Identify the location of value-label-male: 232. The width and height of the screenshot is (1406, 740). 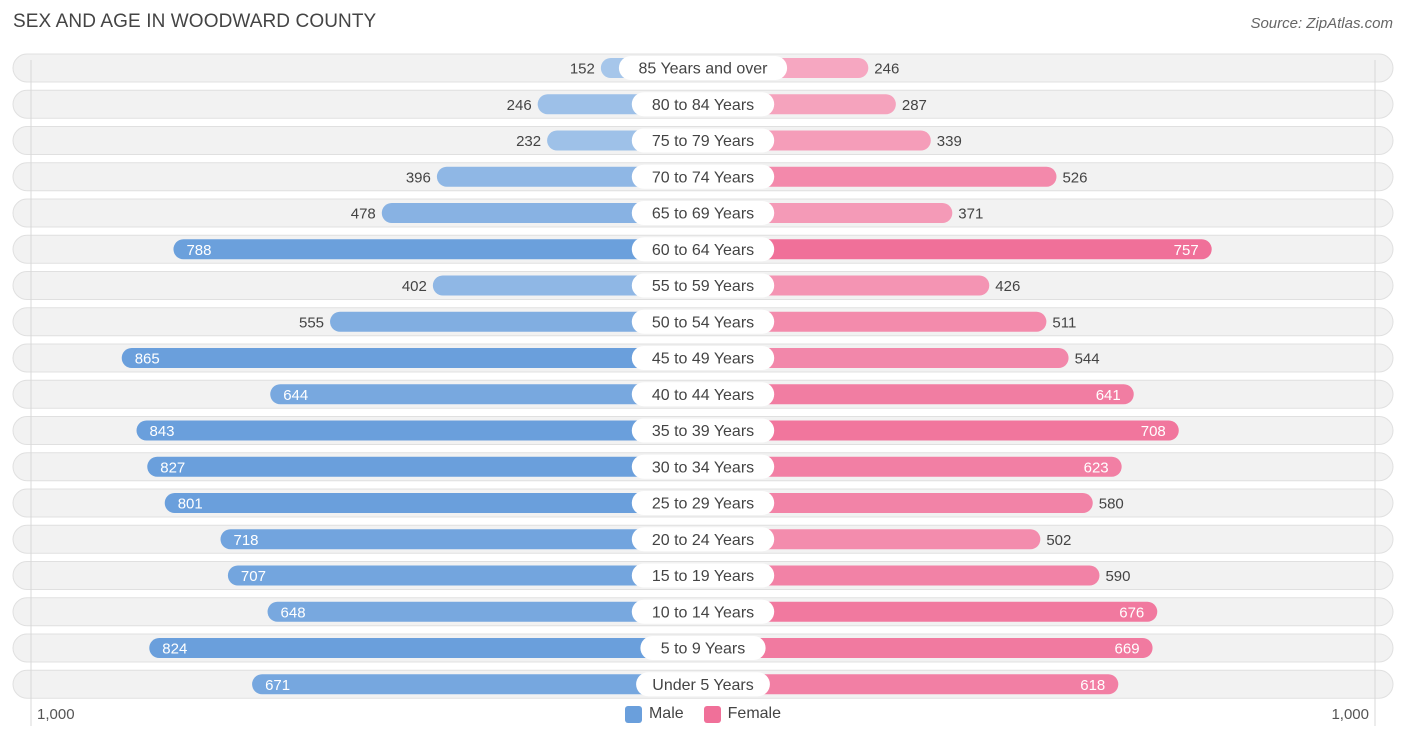
(528, 141).